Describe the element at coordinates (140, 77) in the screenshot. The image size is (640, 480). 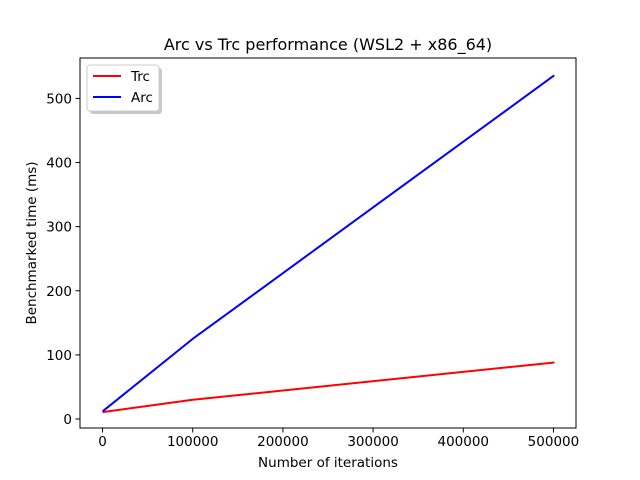
I see `legend-label-trc: Trc` at that location.